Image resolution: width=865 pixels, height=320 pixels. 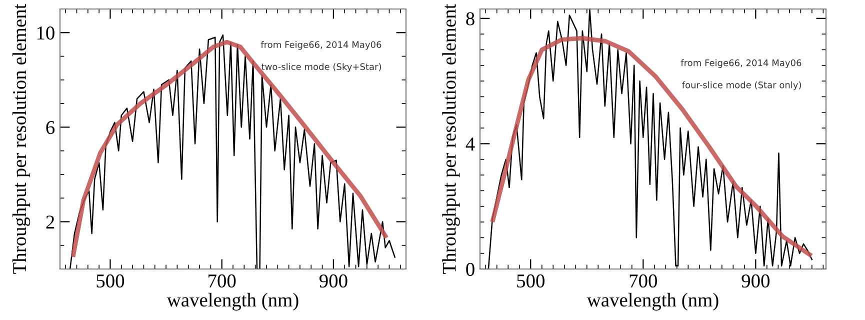 I want to click on y-tick-label: 8, so click(x=470, y=19).